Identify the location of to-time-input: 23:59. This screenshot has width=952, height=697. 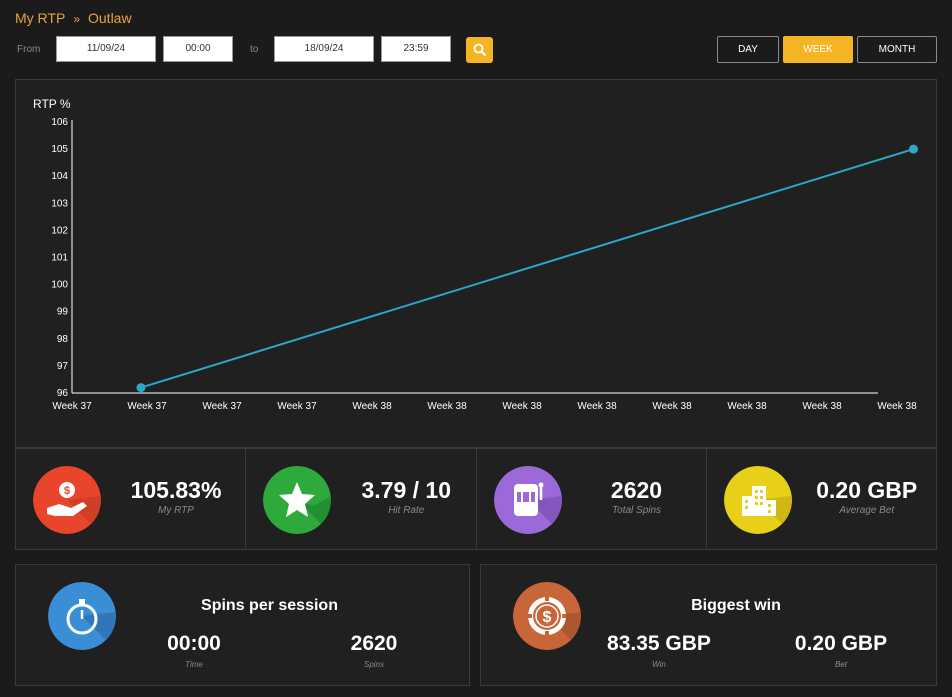
(416, 49).